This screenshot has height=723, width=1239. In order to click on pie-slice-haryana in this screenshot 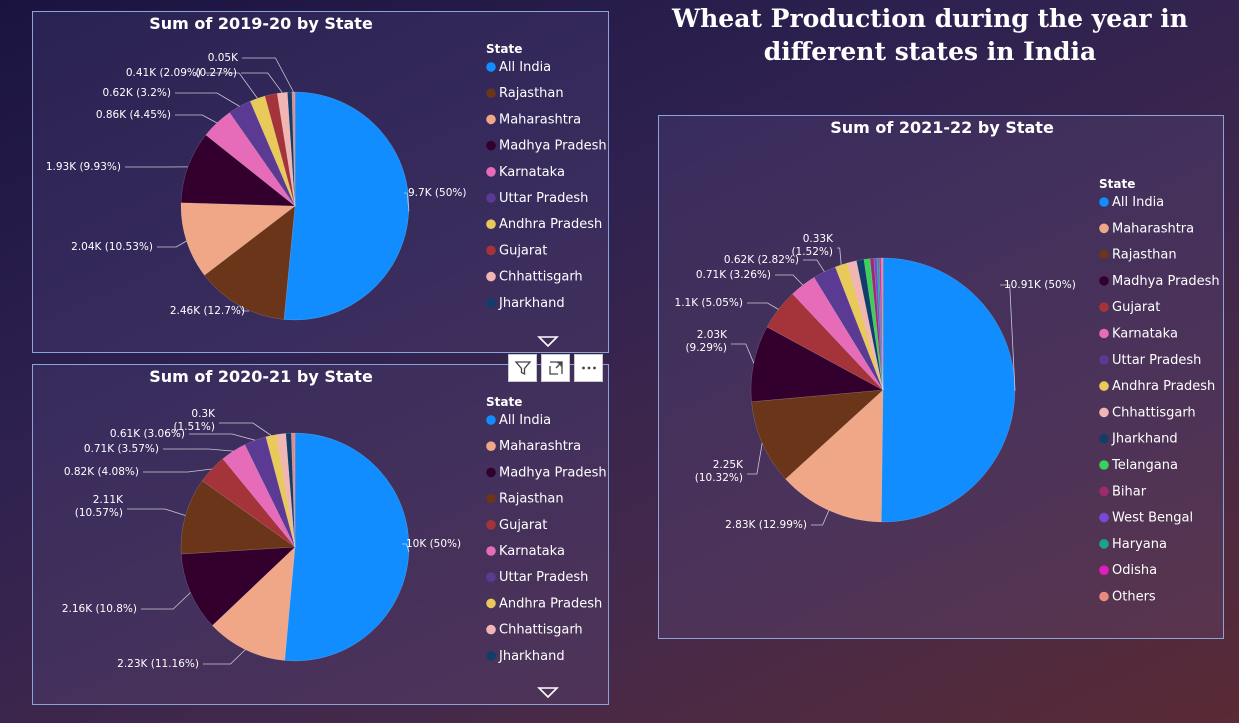, I will do `click(880, 324)`.